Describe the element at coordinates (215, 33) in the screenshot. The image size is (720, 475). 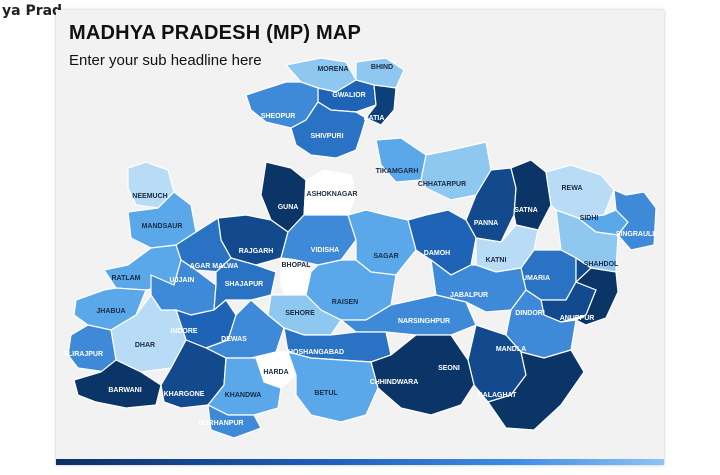
I see `slide-title: MADHYA PRADESH (MP) MAP` at that location.